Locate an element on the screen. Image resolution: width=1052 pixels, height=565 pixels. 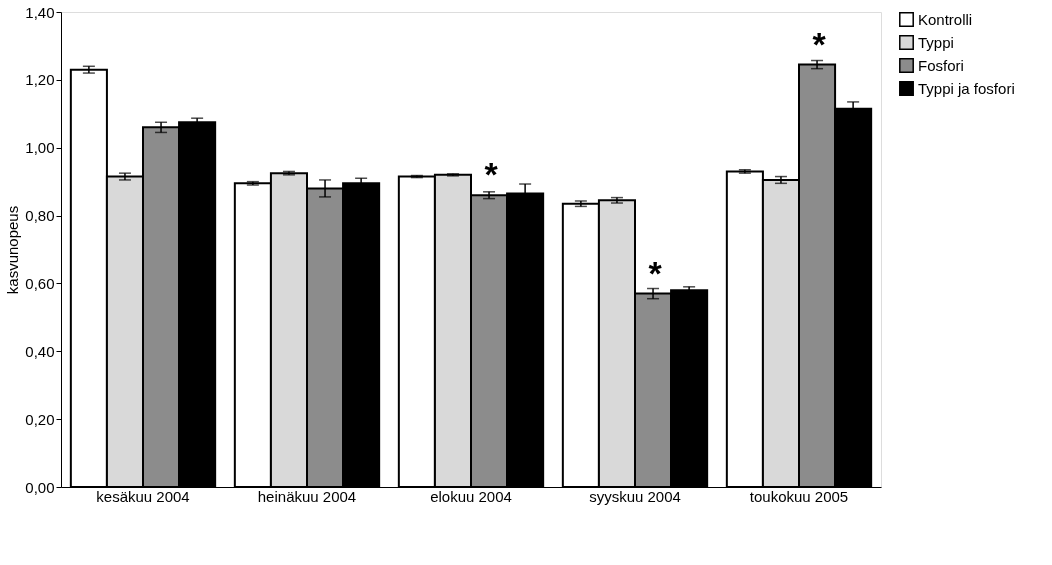
y-tick-label: 1,20 is located at coordinates (40, 80).